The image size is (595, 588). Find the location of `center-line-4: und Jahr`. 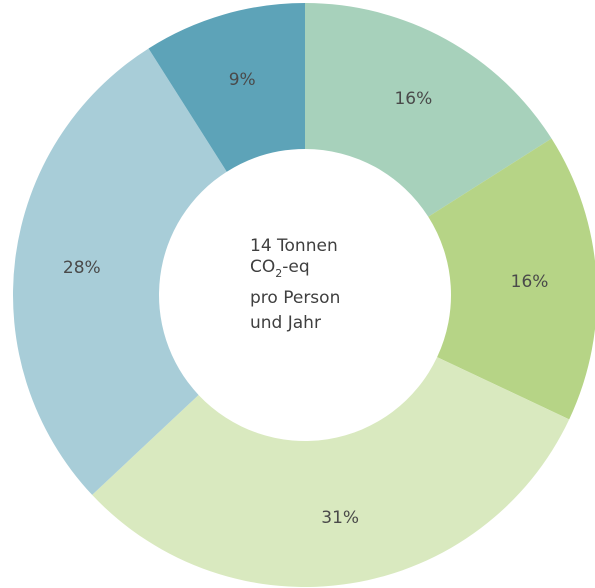

center-line-4: und Jahr is located at coordinates (285, 323).